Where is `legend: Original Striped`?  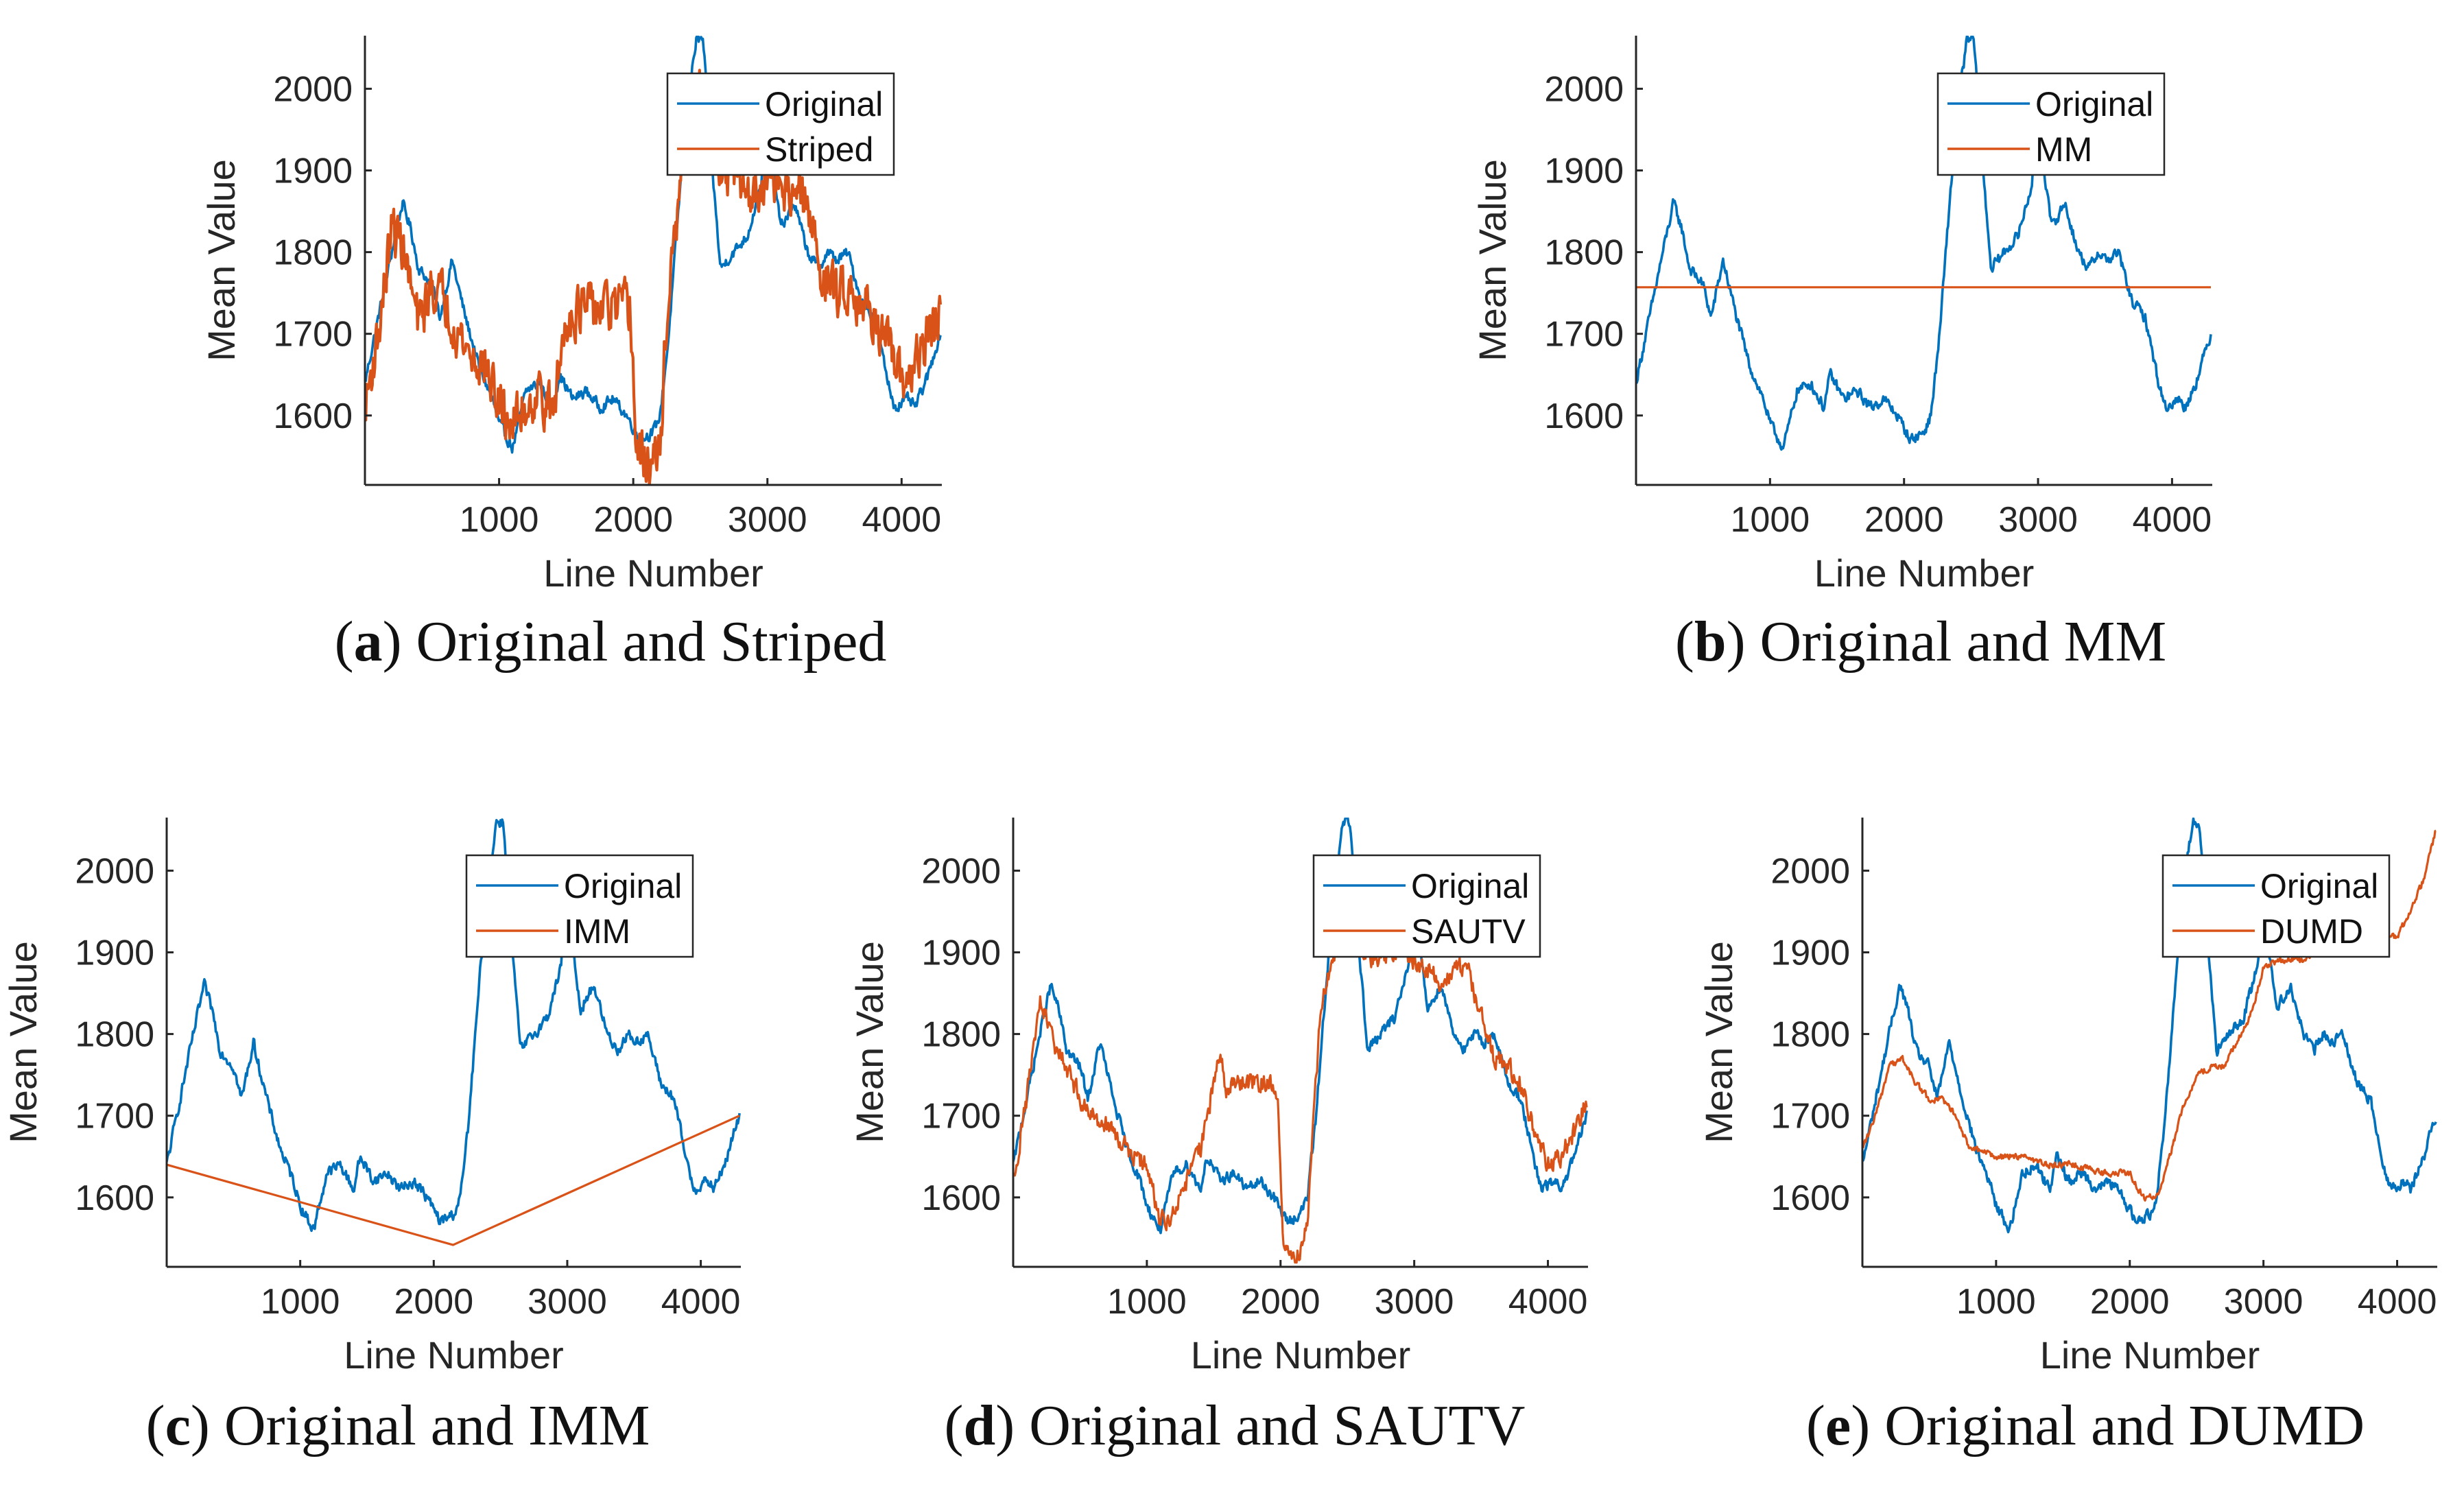 legend: Original Striped is located at coordinates (781, 124).